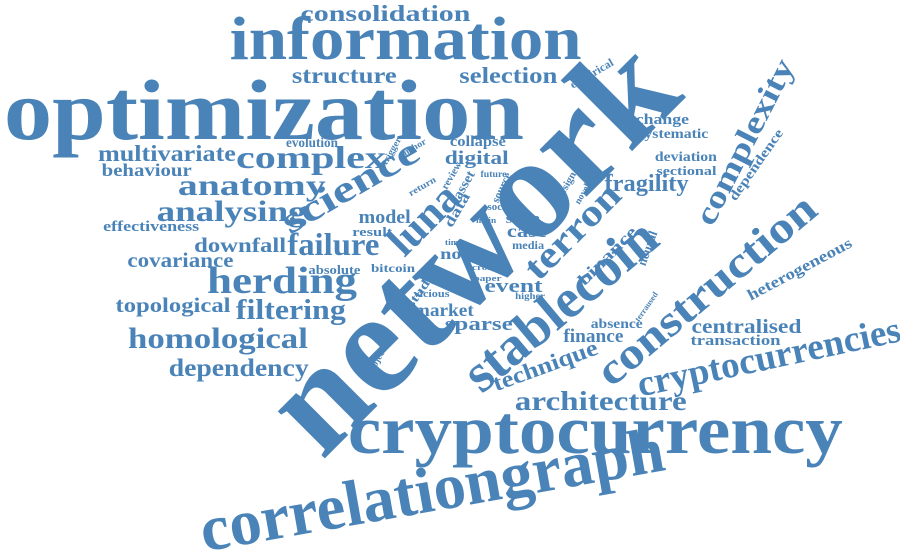 This screenshot has height=555, width=900. I want to click on word-downfall: downfall, so click(239, 244).